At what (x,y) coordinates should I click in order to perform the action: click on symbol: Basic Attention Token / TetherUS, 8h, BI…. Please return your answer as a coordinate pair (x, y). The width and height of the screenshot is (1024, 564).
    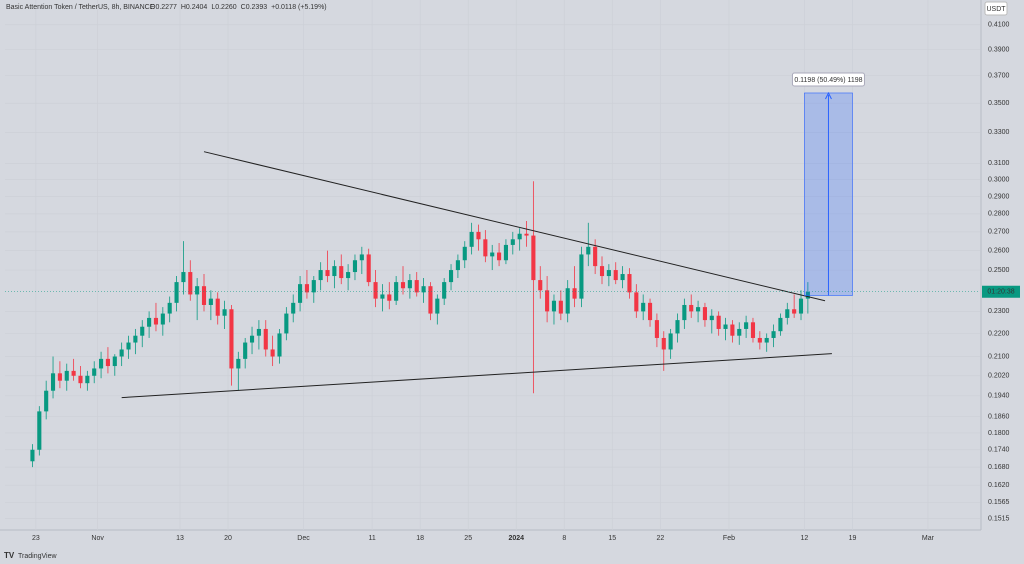
    Looking at the image, I should click on (80, 7).